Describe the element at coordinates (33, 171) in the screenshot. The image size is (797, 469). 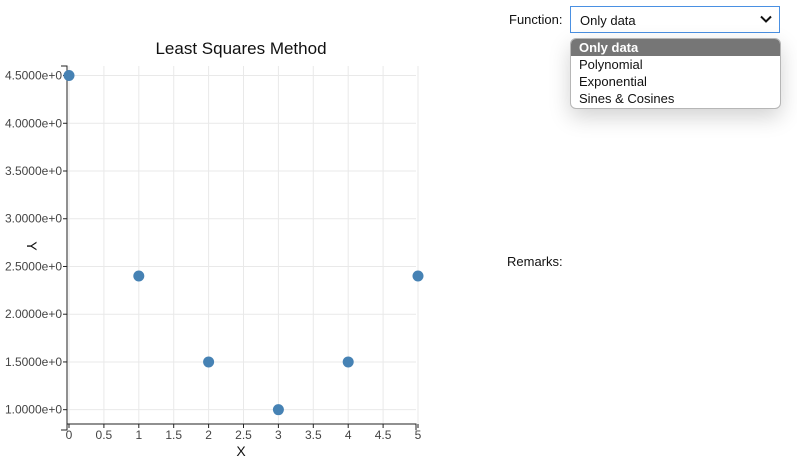
I see `y-tick-label: 3.5000e+0` at that location.